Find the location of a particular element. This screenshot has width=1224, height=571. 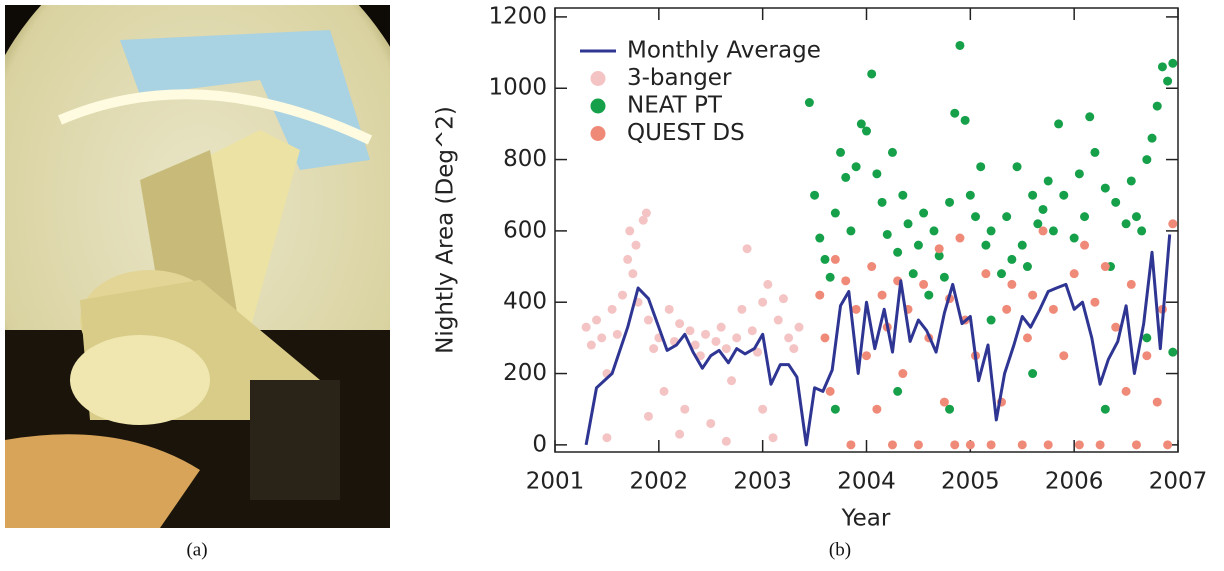

legend-label: Monthly Average is located at coordinates (724, 51).